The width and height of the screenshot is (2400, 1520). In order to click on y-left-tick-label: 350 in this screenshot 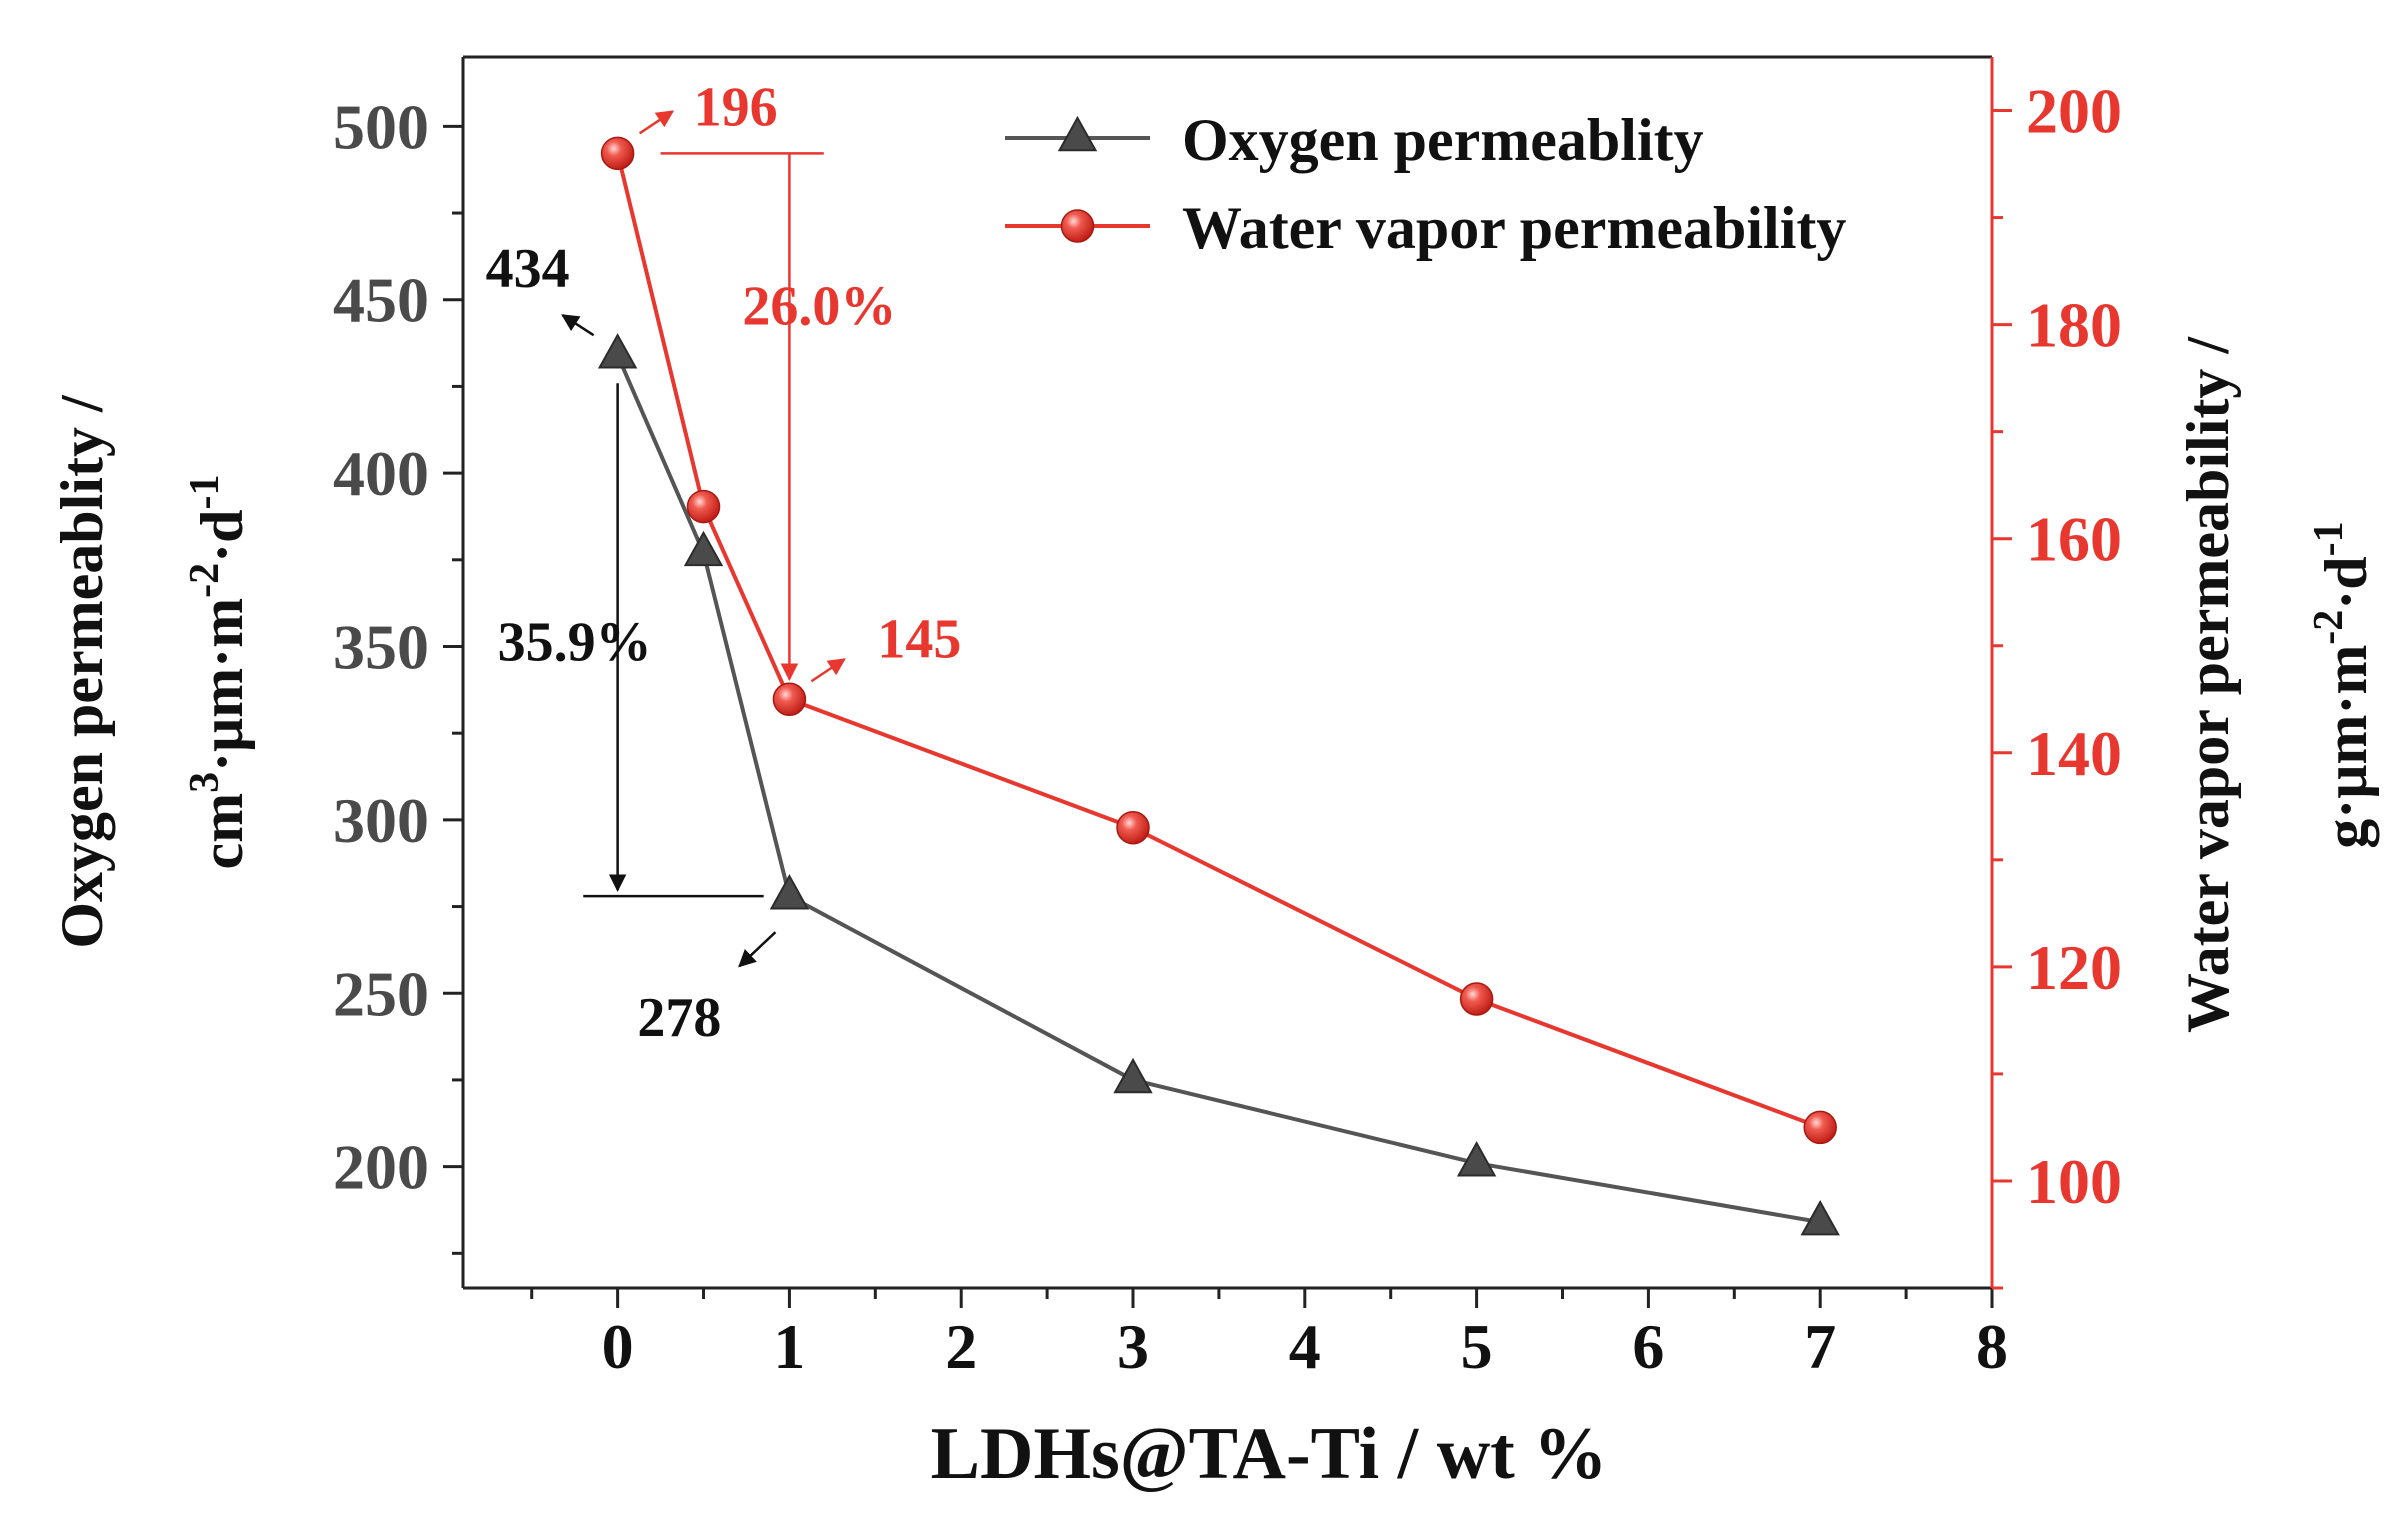, I will do `click(381, 646)`.